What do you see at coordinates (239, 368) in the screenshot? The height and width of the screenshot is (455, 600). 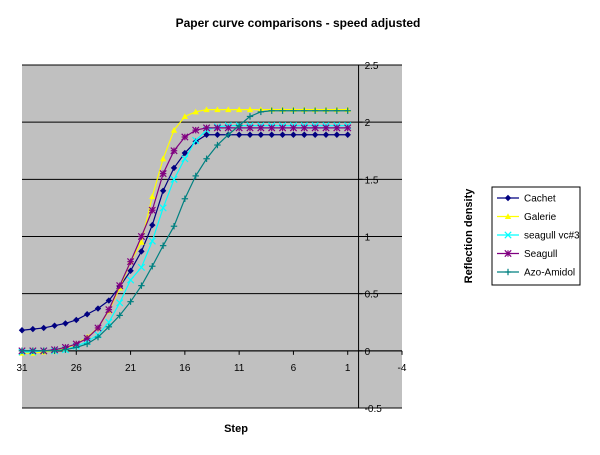 I see `x-tick-label: 11` at bounding box center [239, 368].